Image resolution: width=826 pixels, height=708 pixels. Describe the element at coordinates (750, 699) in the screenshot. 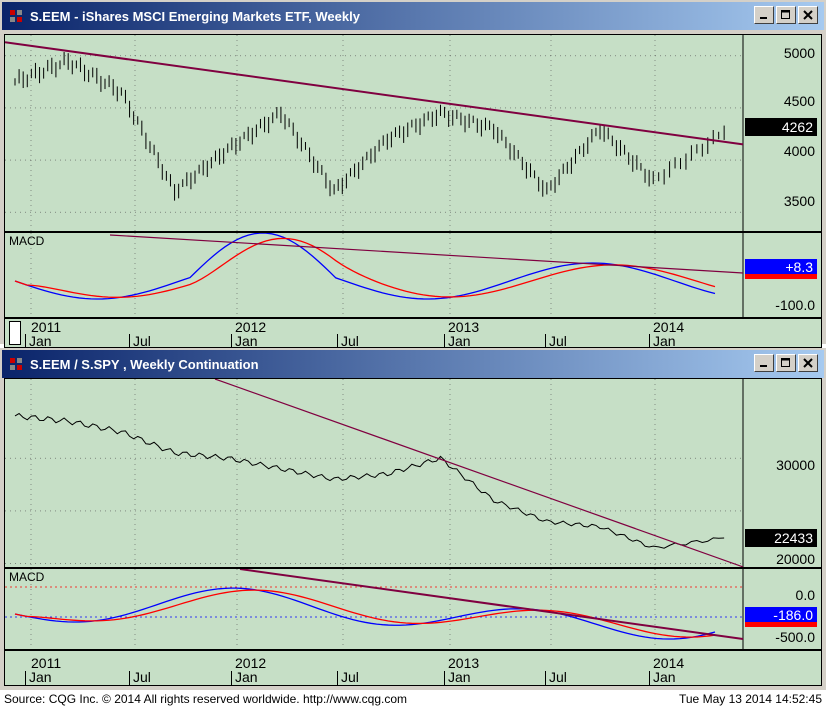

I see `timestamp: Tue May 13 2014 14:52:45` at that location.